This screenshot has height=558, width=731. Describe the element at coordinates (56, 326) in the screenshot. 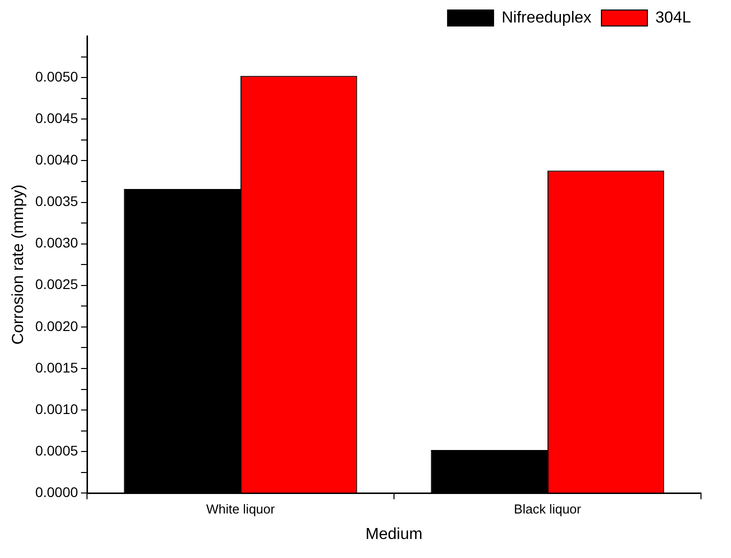

I see `y-tick-label: 0.0020` at that location.